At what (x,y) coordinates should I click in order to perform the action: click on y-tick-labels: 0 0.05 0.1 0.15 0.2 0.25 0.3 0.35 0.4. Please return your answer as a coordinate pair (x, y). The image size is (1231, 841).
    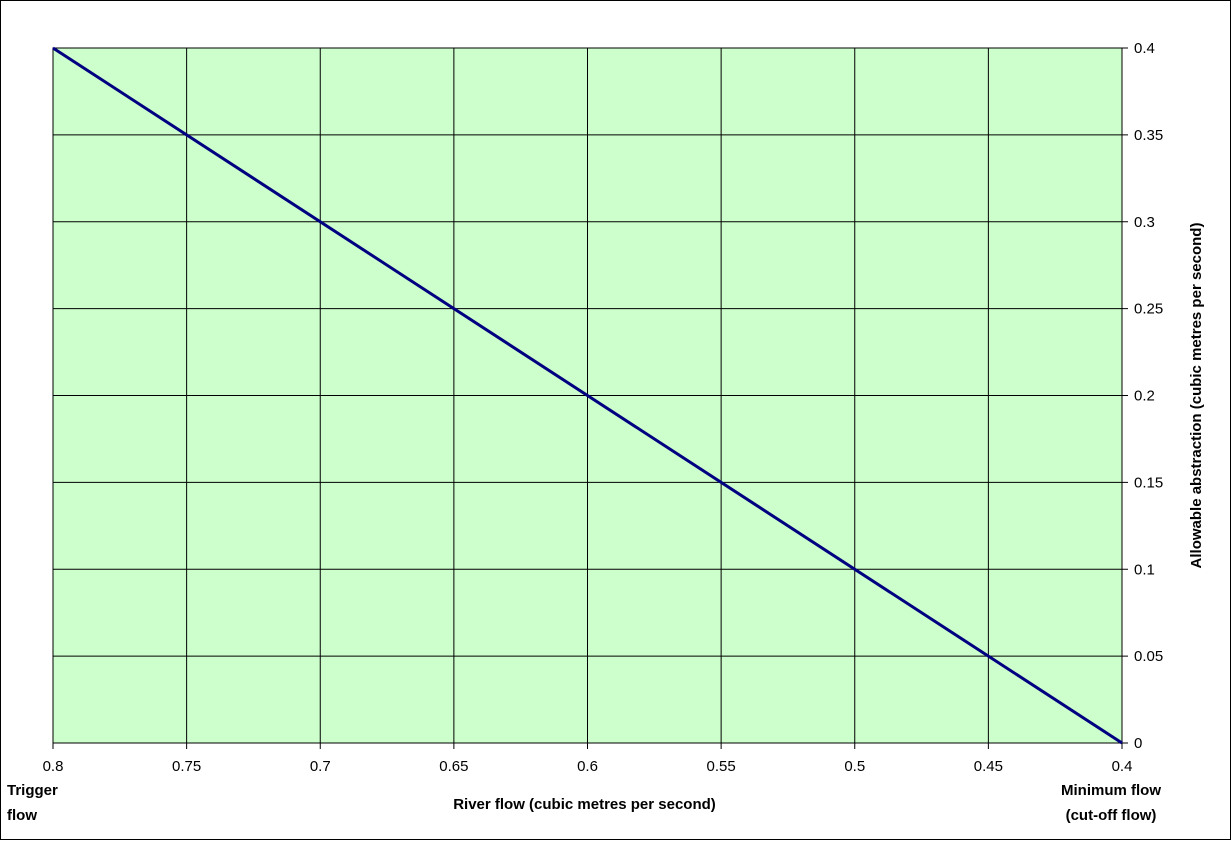
    Looking at the image, I should click on (1148, 396).